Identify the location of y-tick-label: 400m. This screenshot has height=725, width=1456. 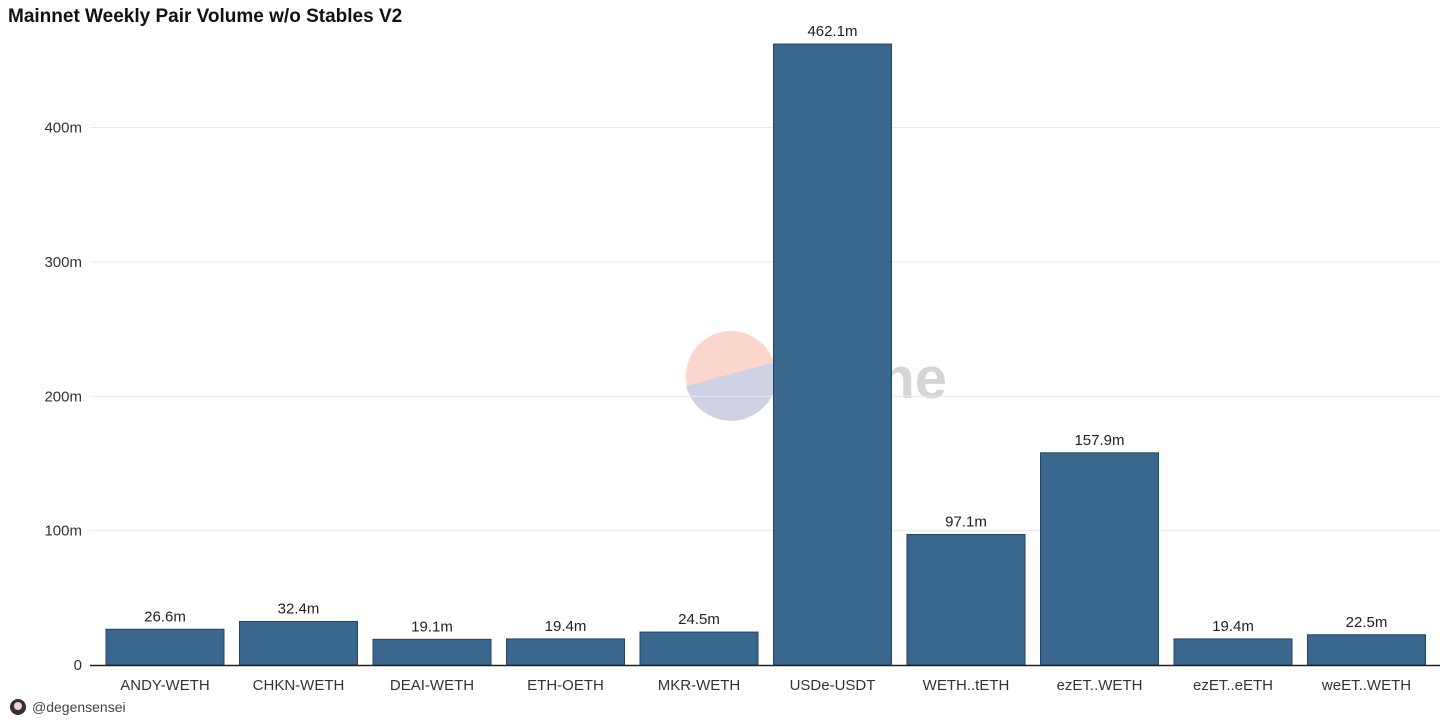
(63, 128).